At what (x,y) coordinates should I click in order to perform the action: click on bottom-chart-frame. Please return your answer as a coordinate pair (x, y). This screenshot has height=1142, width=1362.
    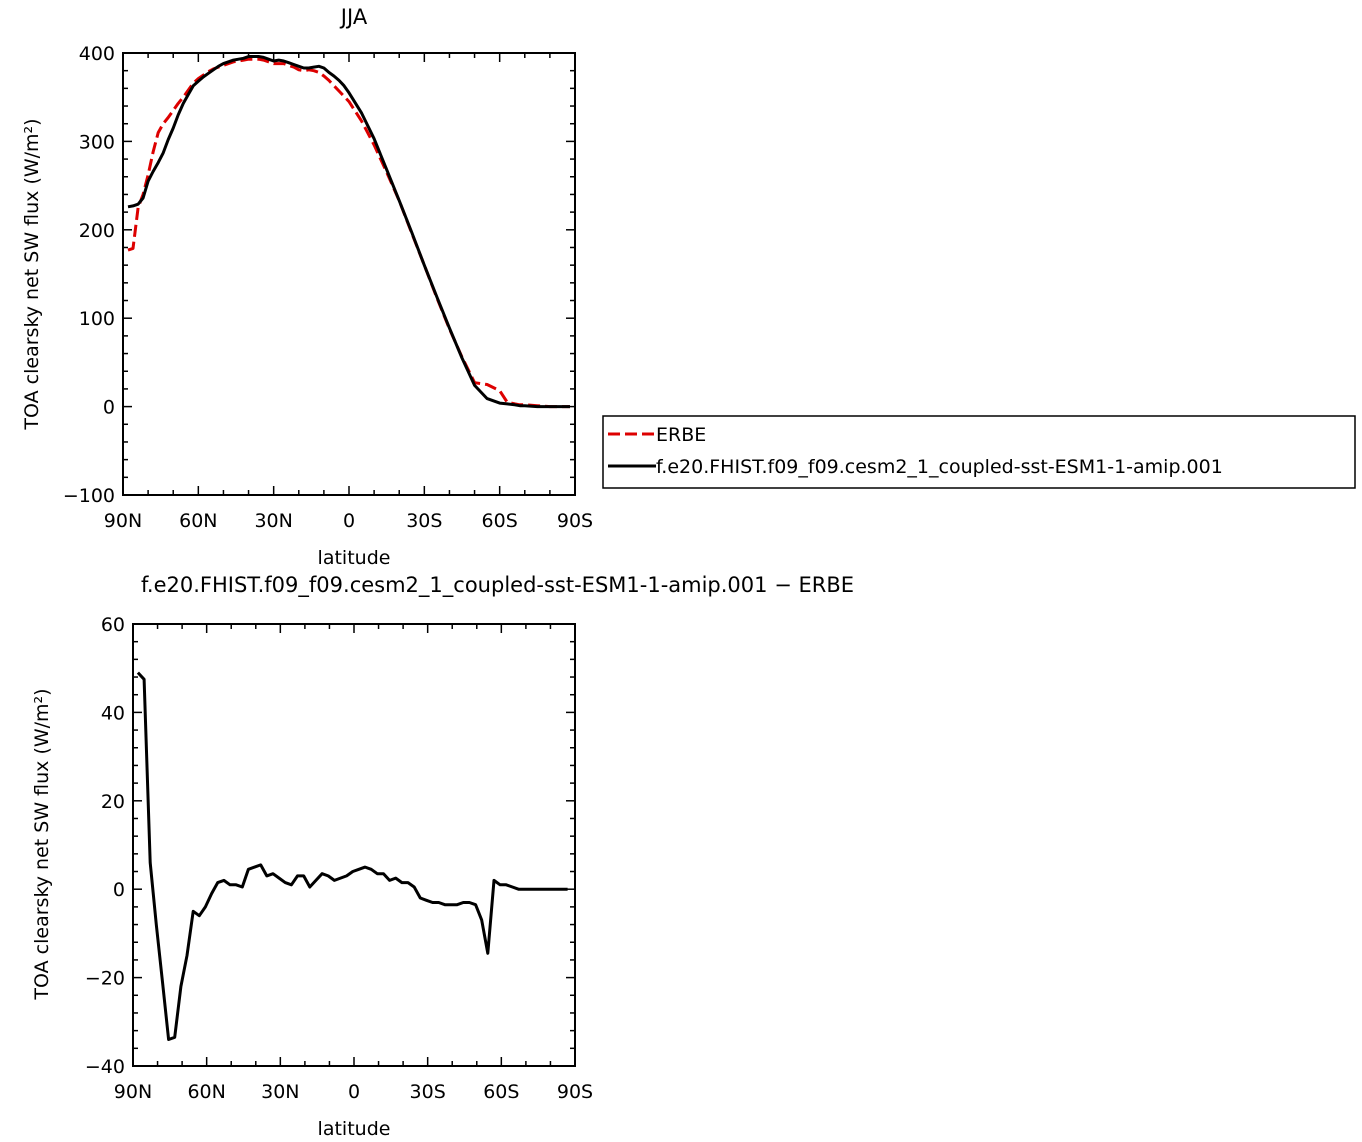
    Looking at the image, I should click on (354, 845).